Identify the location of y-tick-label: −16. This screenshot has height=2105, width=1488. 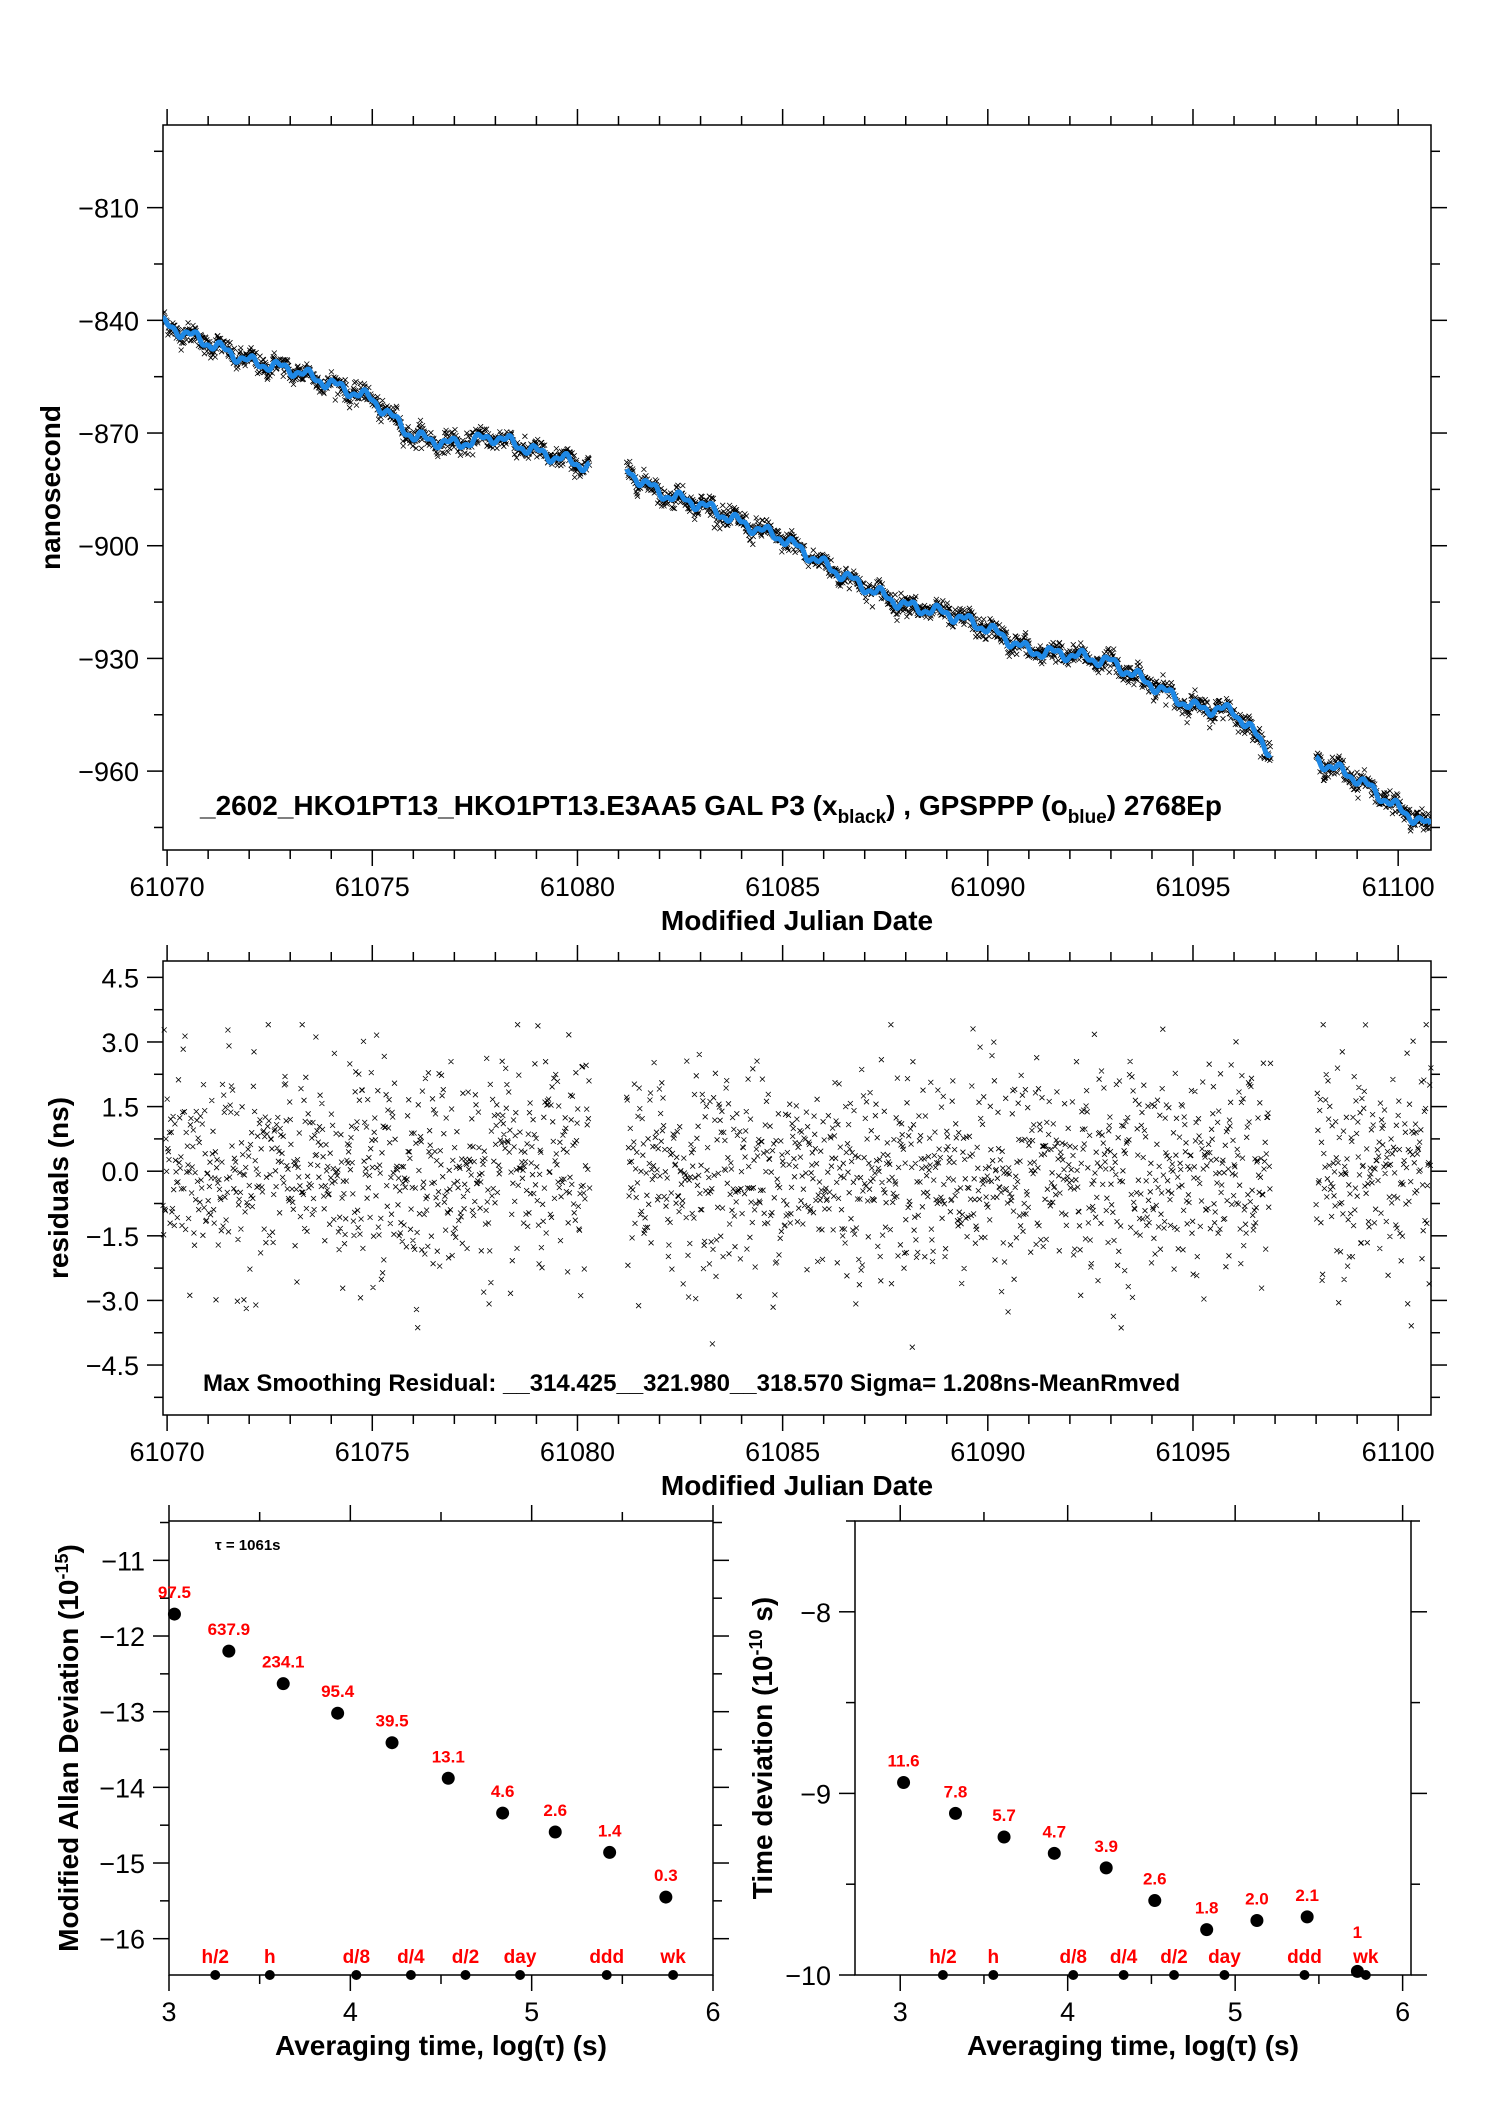
(122, 1940).